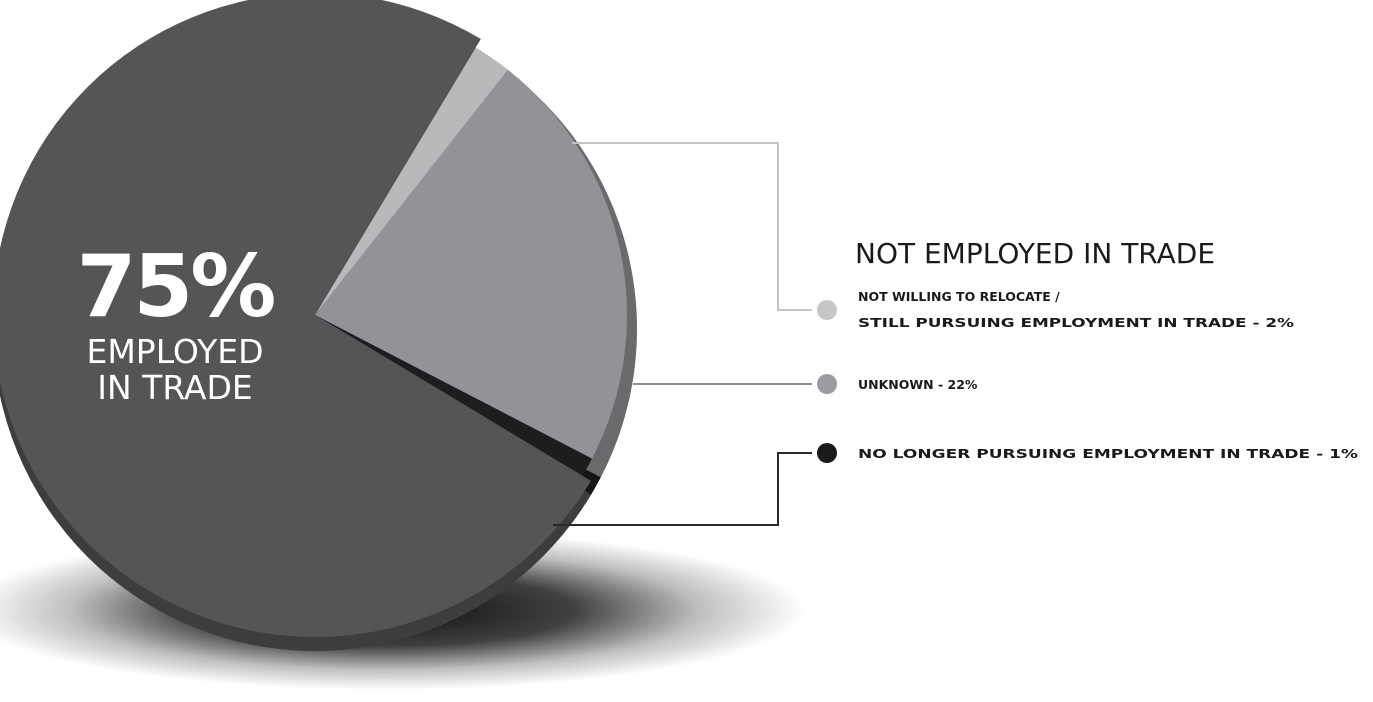 This screenshot has height=702, width=1373. What do you see at coordinates (959, 296) in the screenshot?
I see `legend-item-relocate-line1: NOT WILLING TO RELOCATE /` at bounding box center [959, 296].